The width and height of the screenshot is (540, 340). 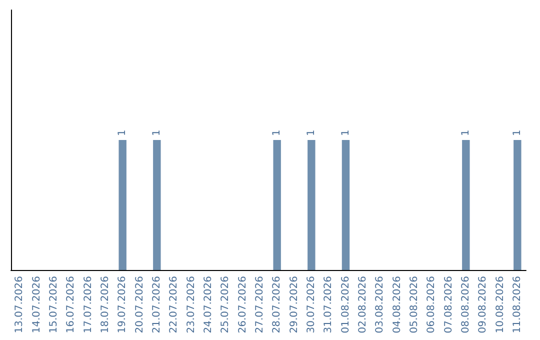 I want to click on x-tick-label: 06.08.2026, so click(x=432, y=305).